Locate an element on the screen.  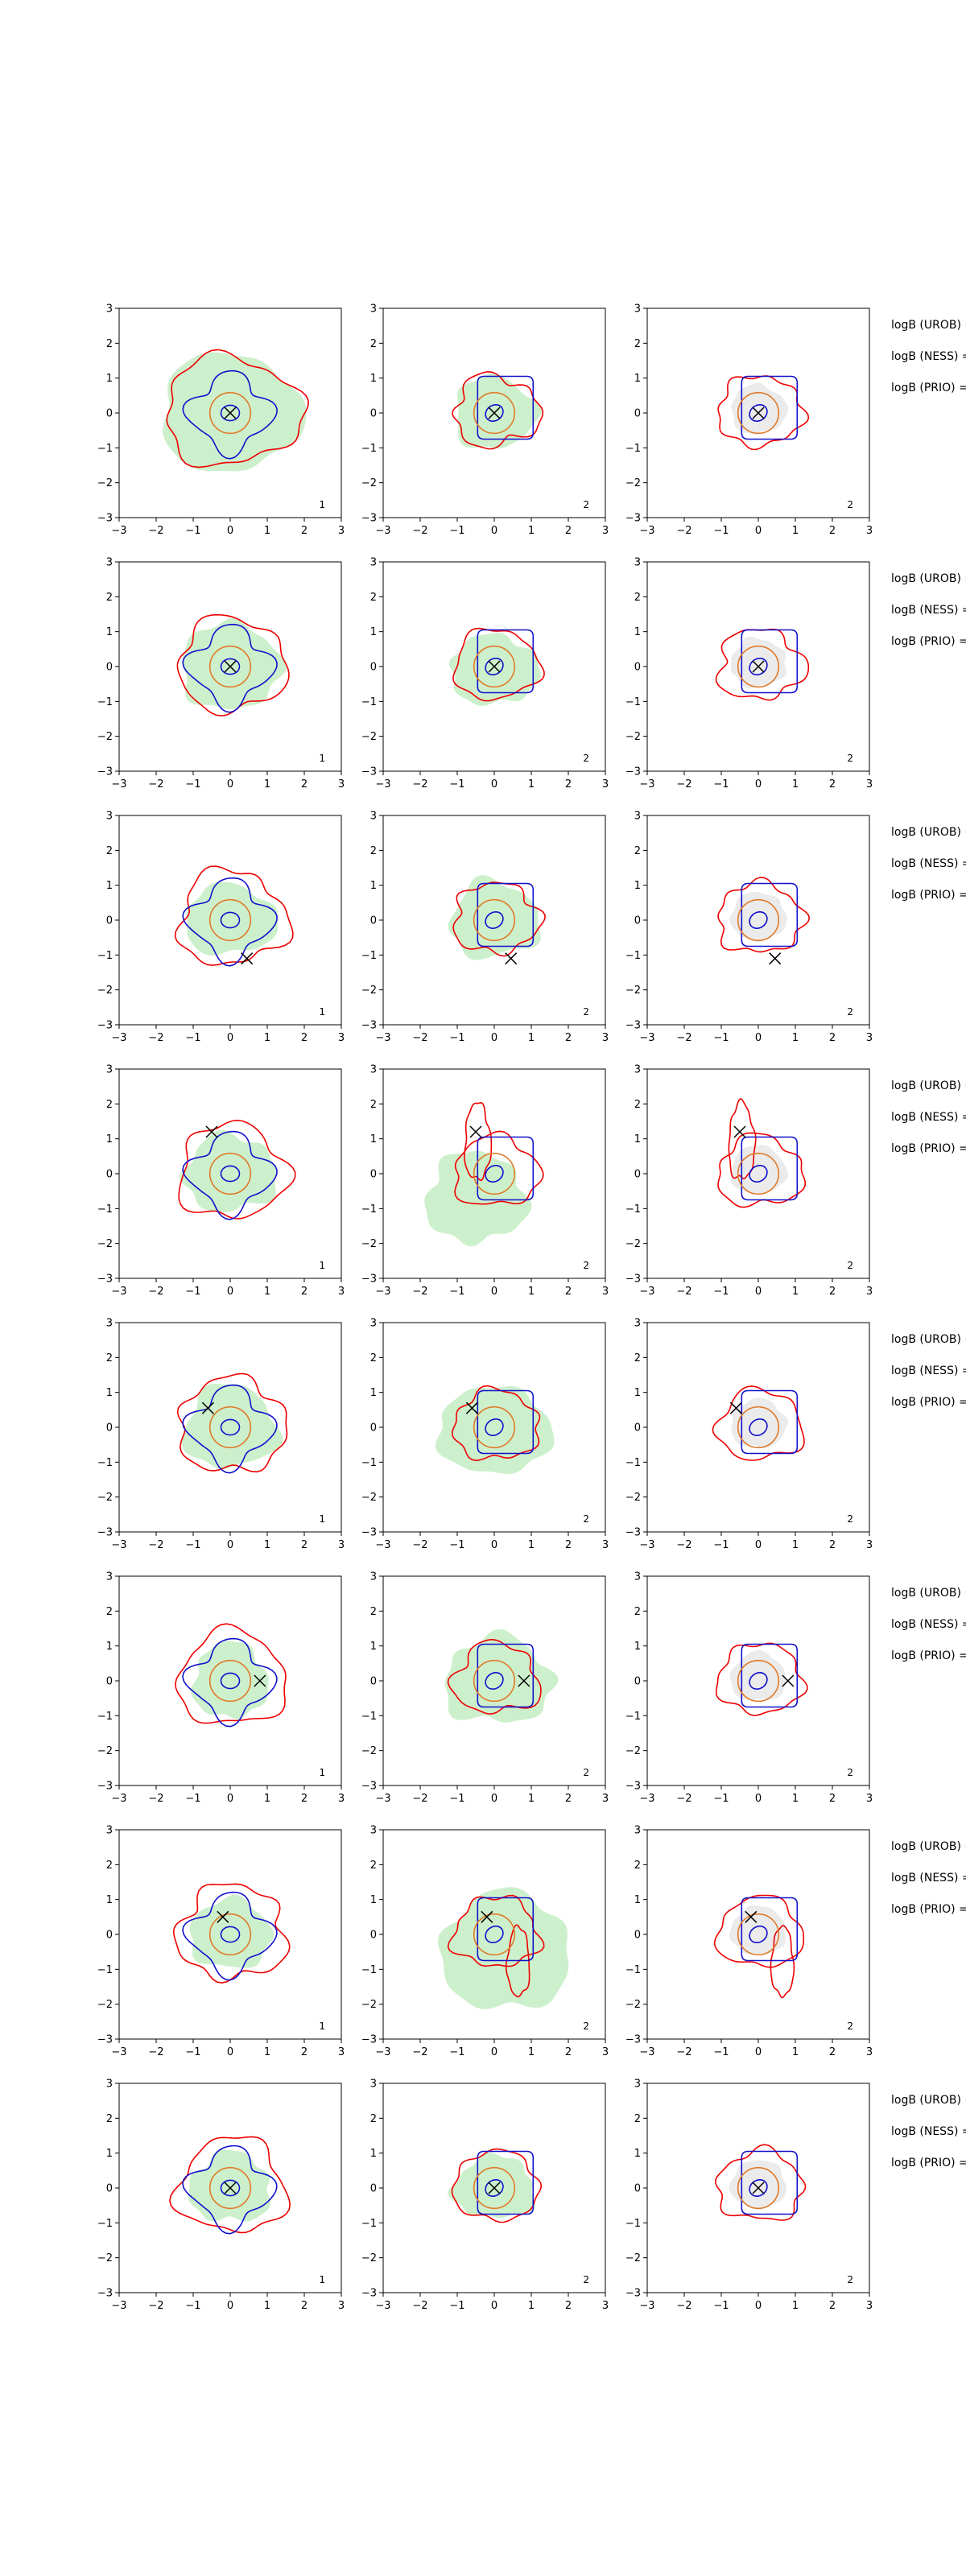
side-label-1: logB (UROB) = is located at coordinates (928, 2100).